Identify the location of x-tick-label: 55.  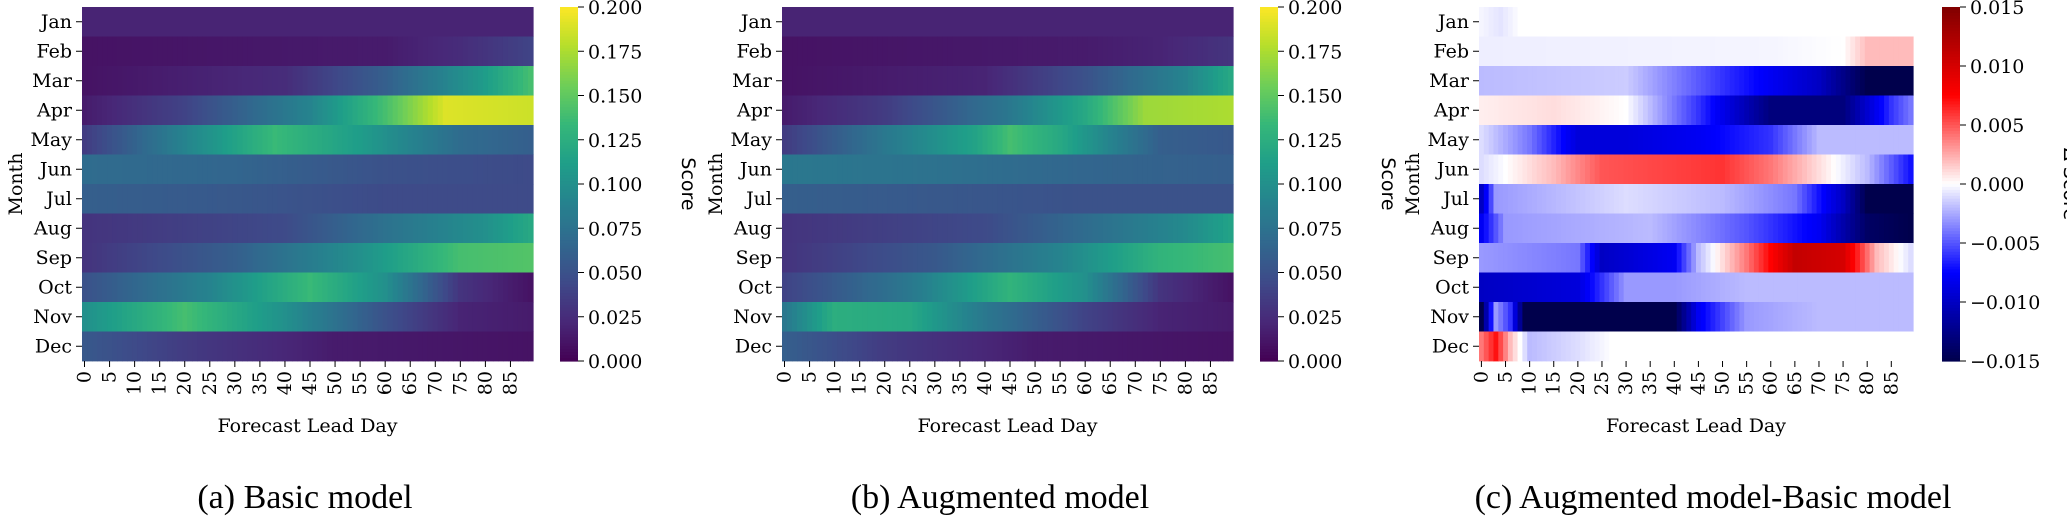
(360, 383).